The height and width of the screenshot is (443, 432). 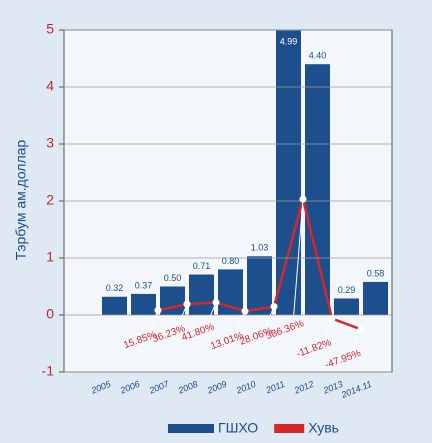 I want to click on x-tick-label: 2010, so click(x=245, y=387).